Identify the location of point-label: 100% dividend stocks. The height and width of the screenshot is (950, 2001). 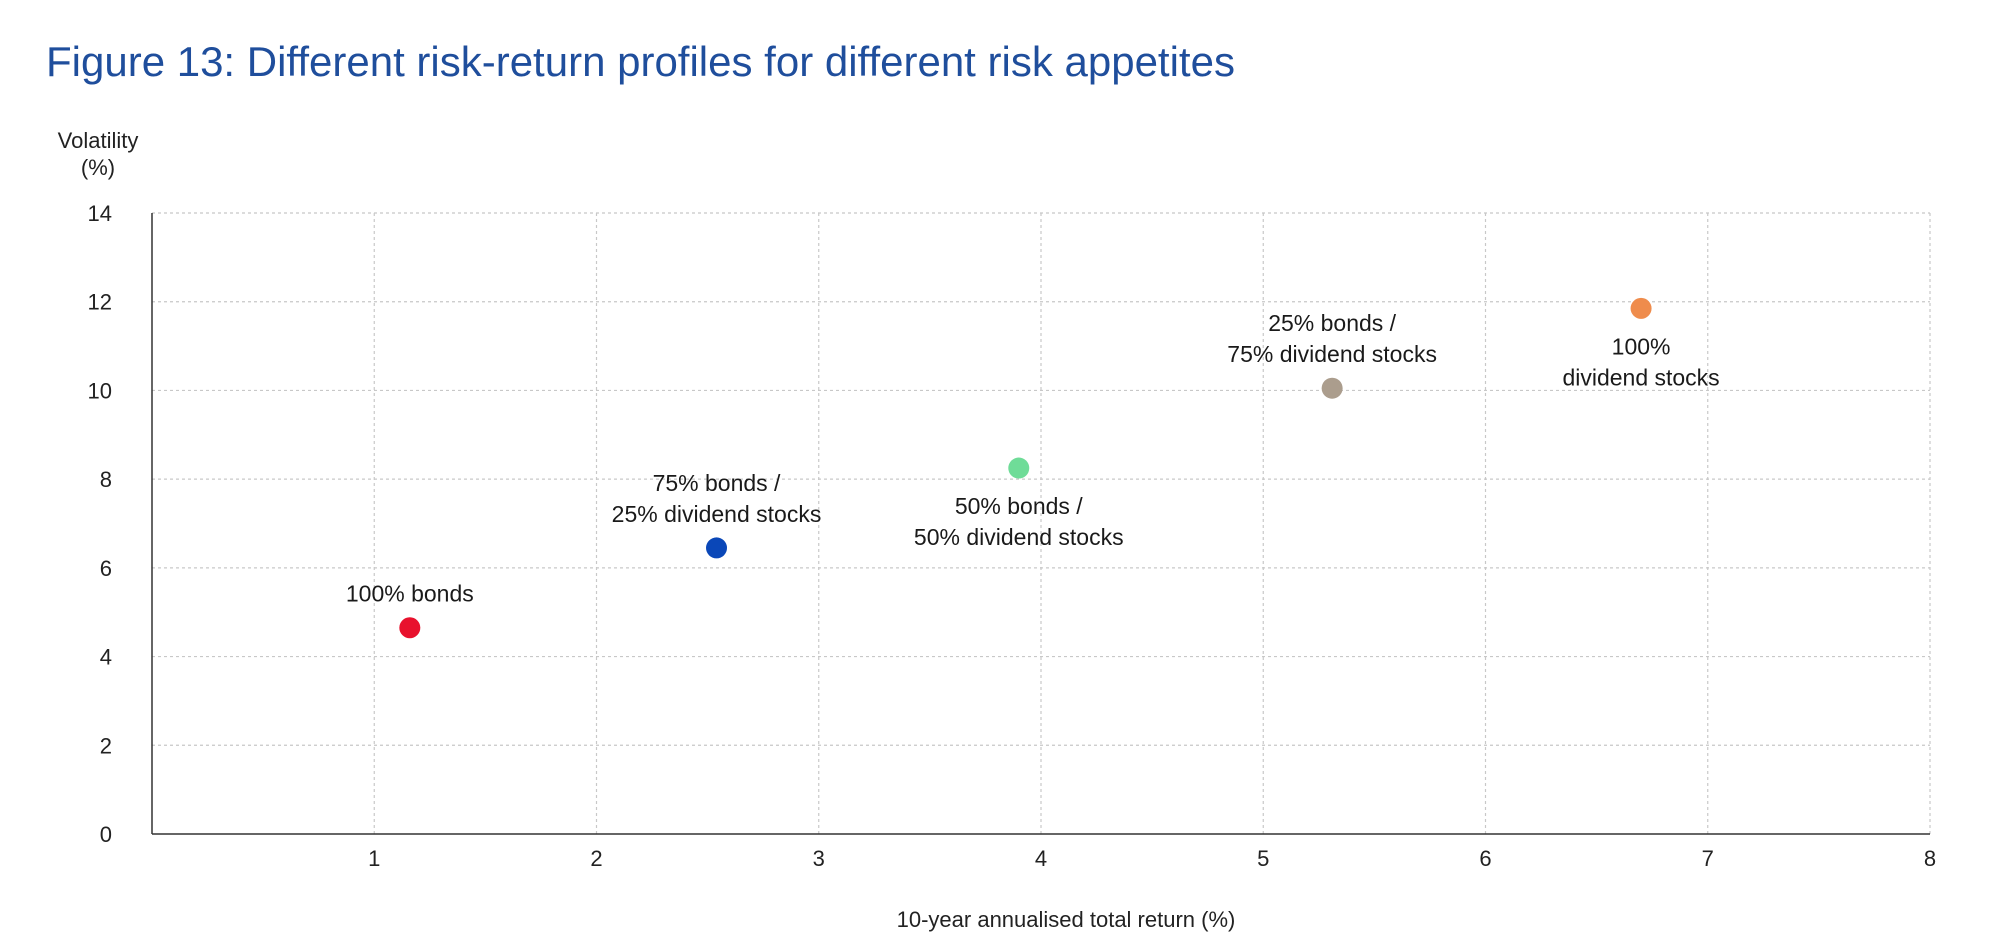
(1640, 361).